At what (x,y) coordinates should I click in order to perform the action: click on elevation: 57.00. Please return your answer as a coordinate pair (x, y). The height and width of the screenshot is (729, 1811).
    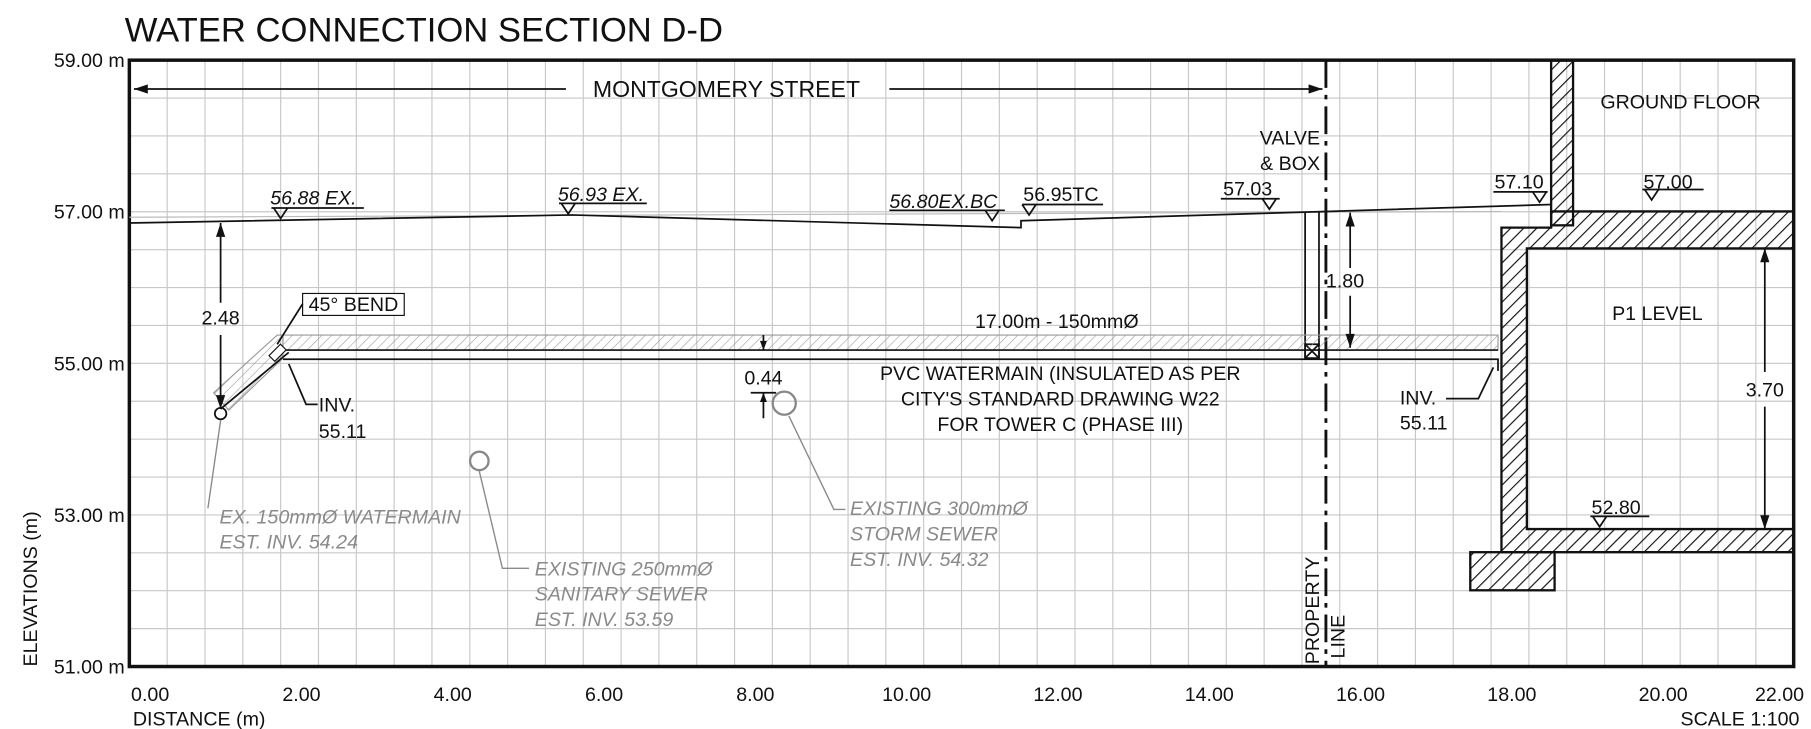
    Looking at the image, I should click on (1668, 182).